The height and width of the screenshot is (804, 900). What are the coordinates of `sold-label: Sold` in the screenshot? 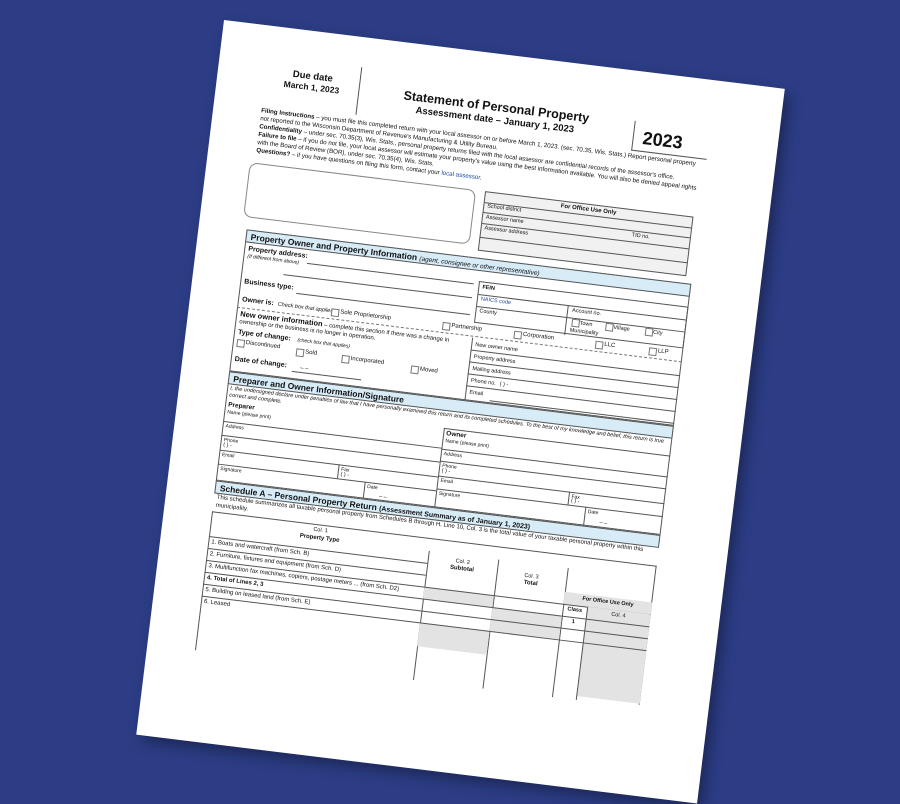 It's located at (311, 353).